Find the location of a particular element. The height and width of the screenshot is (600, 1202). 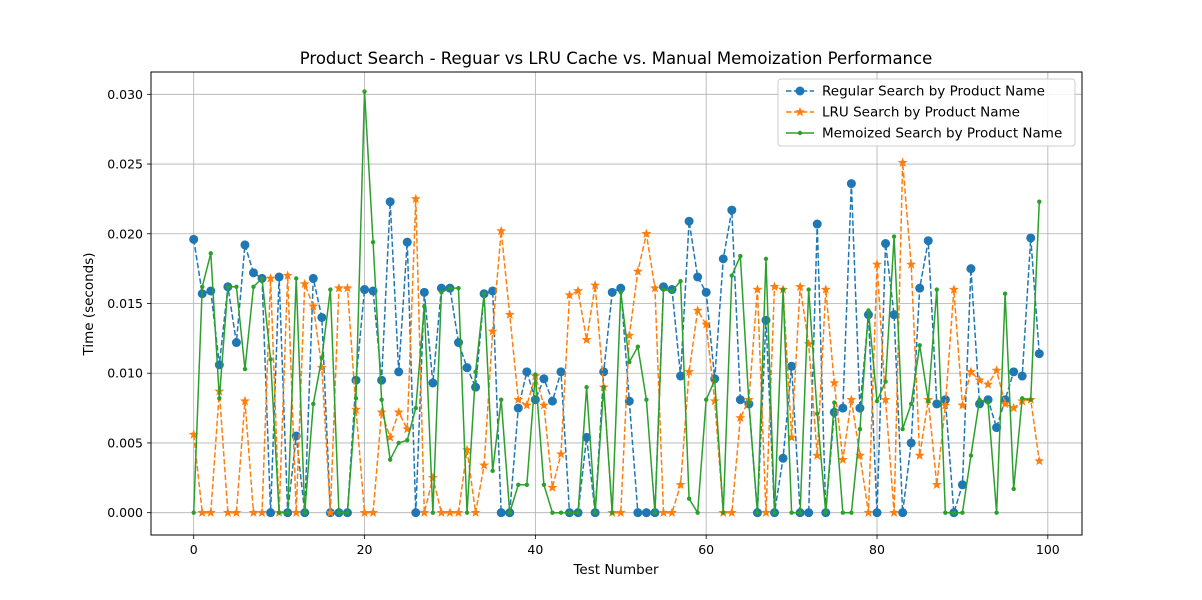

y-tick-label: 0.025 is located at coordinates (125, 164).